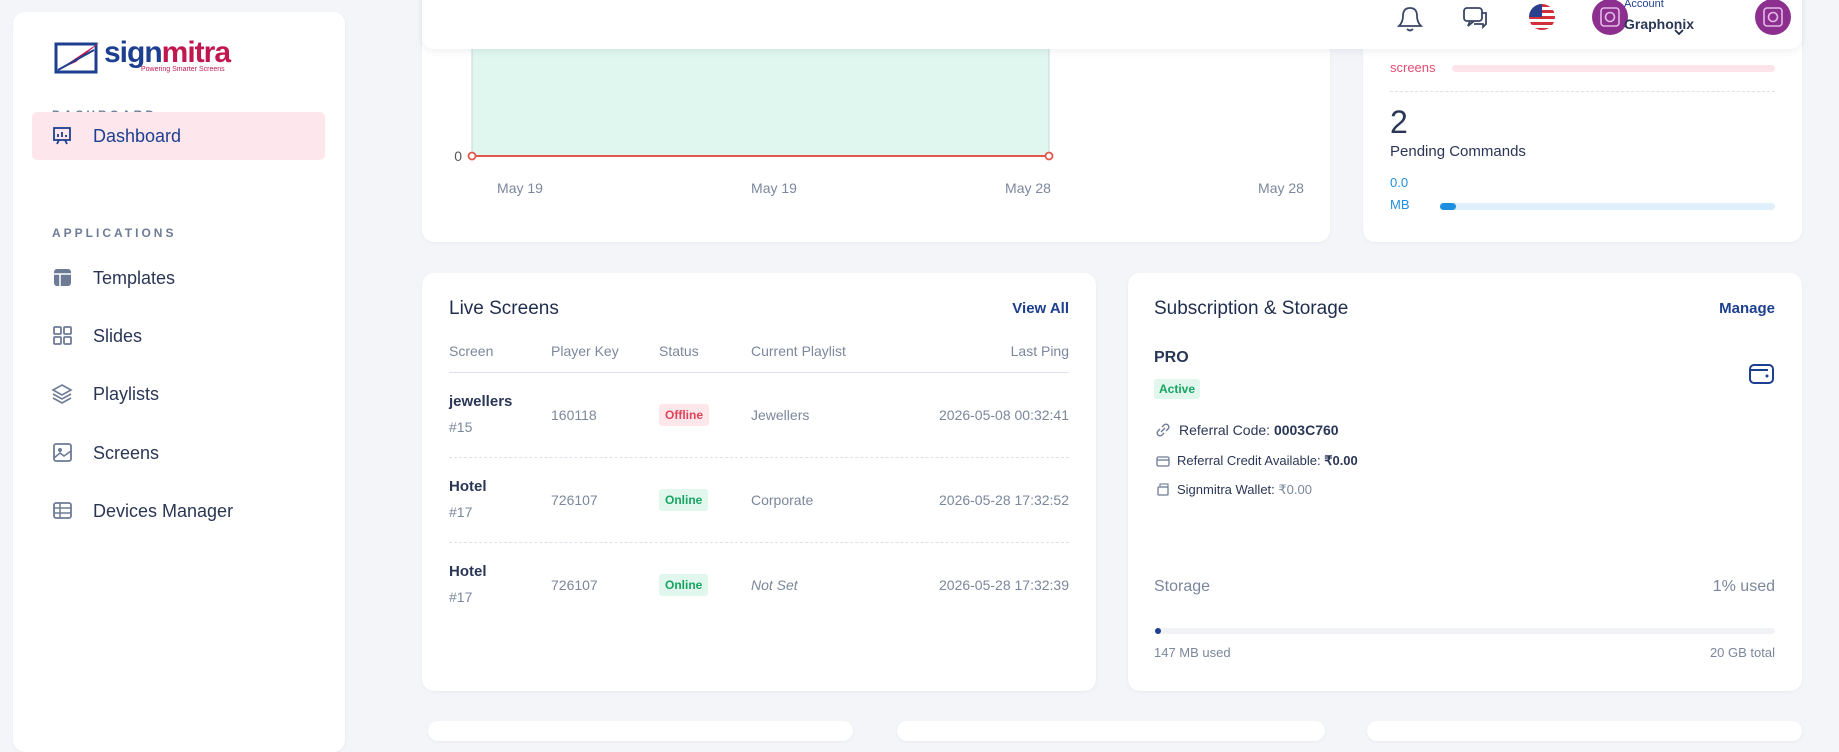 The width and height of the screenshot is (1839, 752). Describe the element at coordinates (1226, 489) in the screenshot. I see `label: Signmitra Wallet:` at that location.